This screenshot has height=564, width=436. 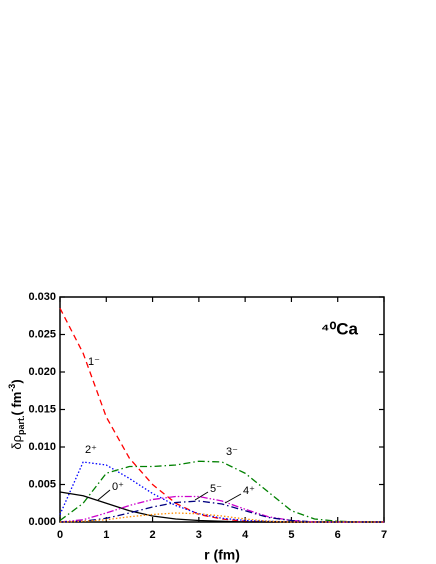 I want to click on y-tick-label: 0.000, so click(x=42, y=522).